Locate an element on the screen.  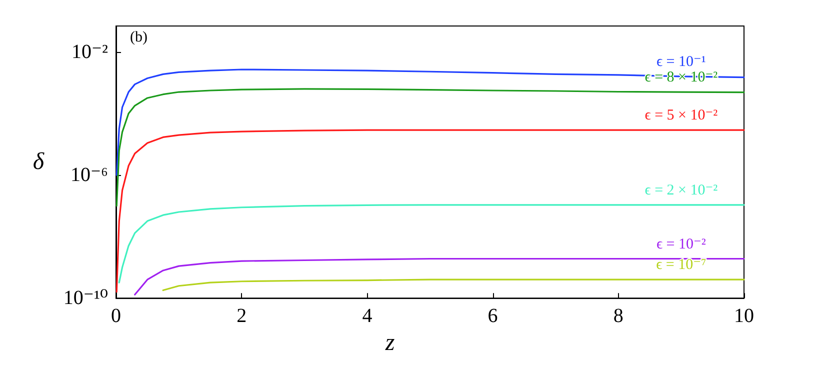
series-label: ϵ = 10⁻¹ is located at coordinates (681, 62).